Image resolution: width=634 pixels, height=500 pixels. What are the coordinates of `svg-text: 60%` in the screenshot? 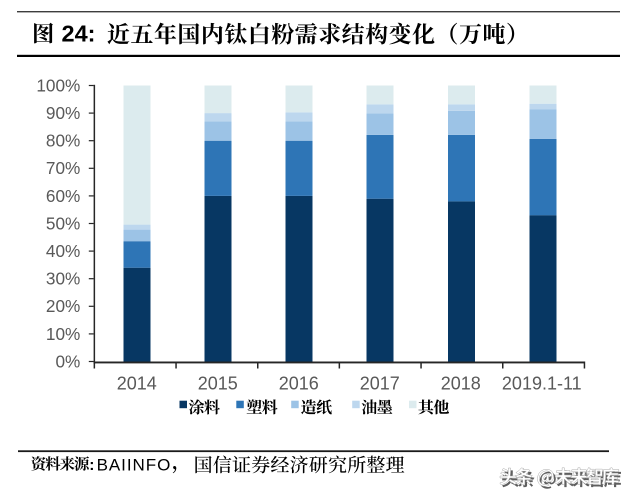 It's located at (63, 196).